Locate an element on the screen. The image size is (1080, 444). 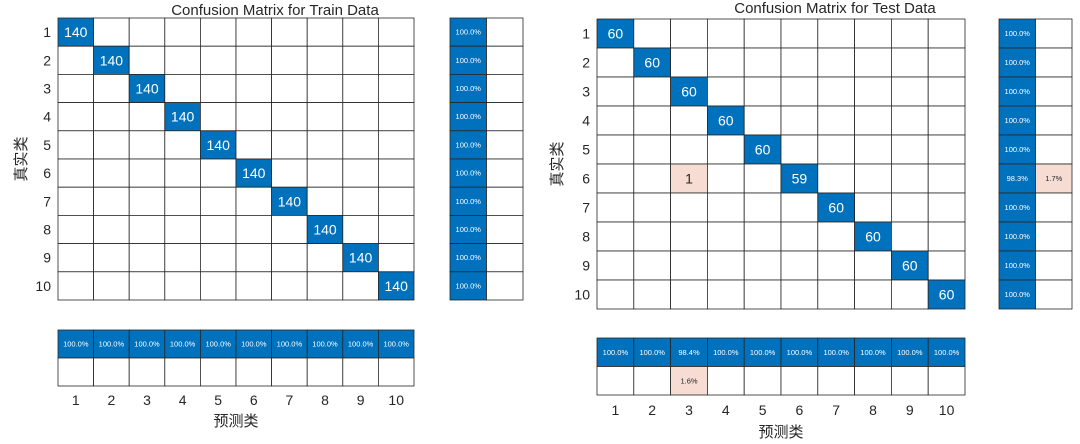
y-tick-label: 6 is located at coordinates (47, 173).